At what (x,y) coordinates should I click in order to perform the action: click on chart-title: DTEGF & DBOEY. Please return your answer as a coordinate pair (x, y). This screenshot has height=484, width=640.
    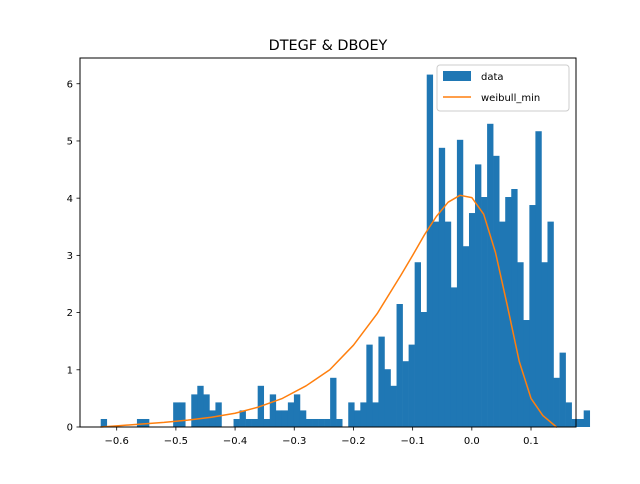
    Looking at the image, I should click on (328, 46).